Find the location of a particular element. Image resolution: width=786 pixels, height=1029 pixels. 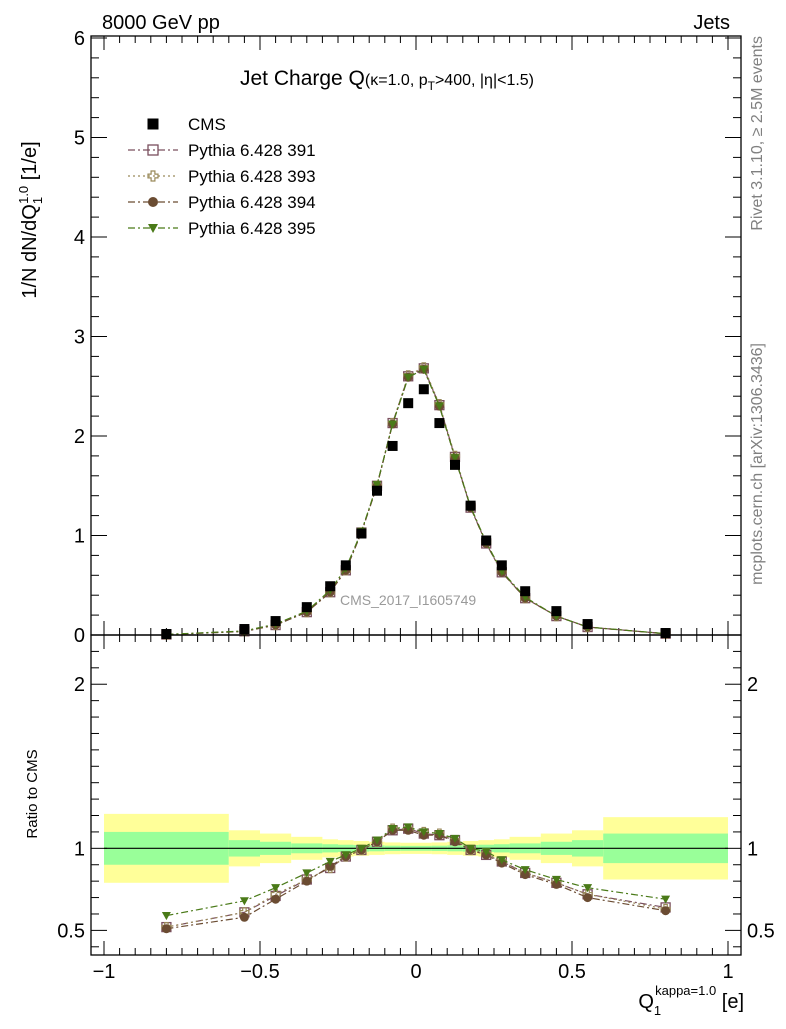

ratio-x-tick-labels: −1 −0.5 0 0.5 1 is located at coordinates (413, 972).